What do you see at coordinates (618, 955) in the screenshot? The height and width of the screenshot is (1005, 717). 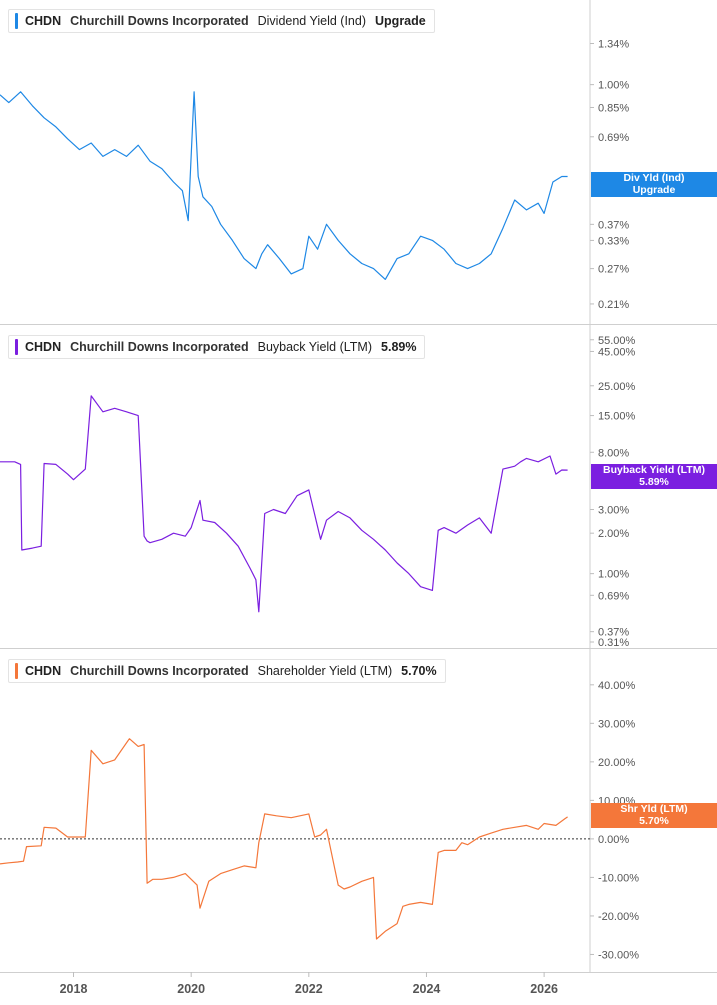 I see `y-tick-label: -30.00%` at bounding box center [618, 955].